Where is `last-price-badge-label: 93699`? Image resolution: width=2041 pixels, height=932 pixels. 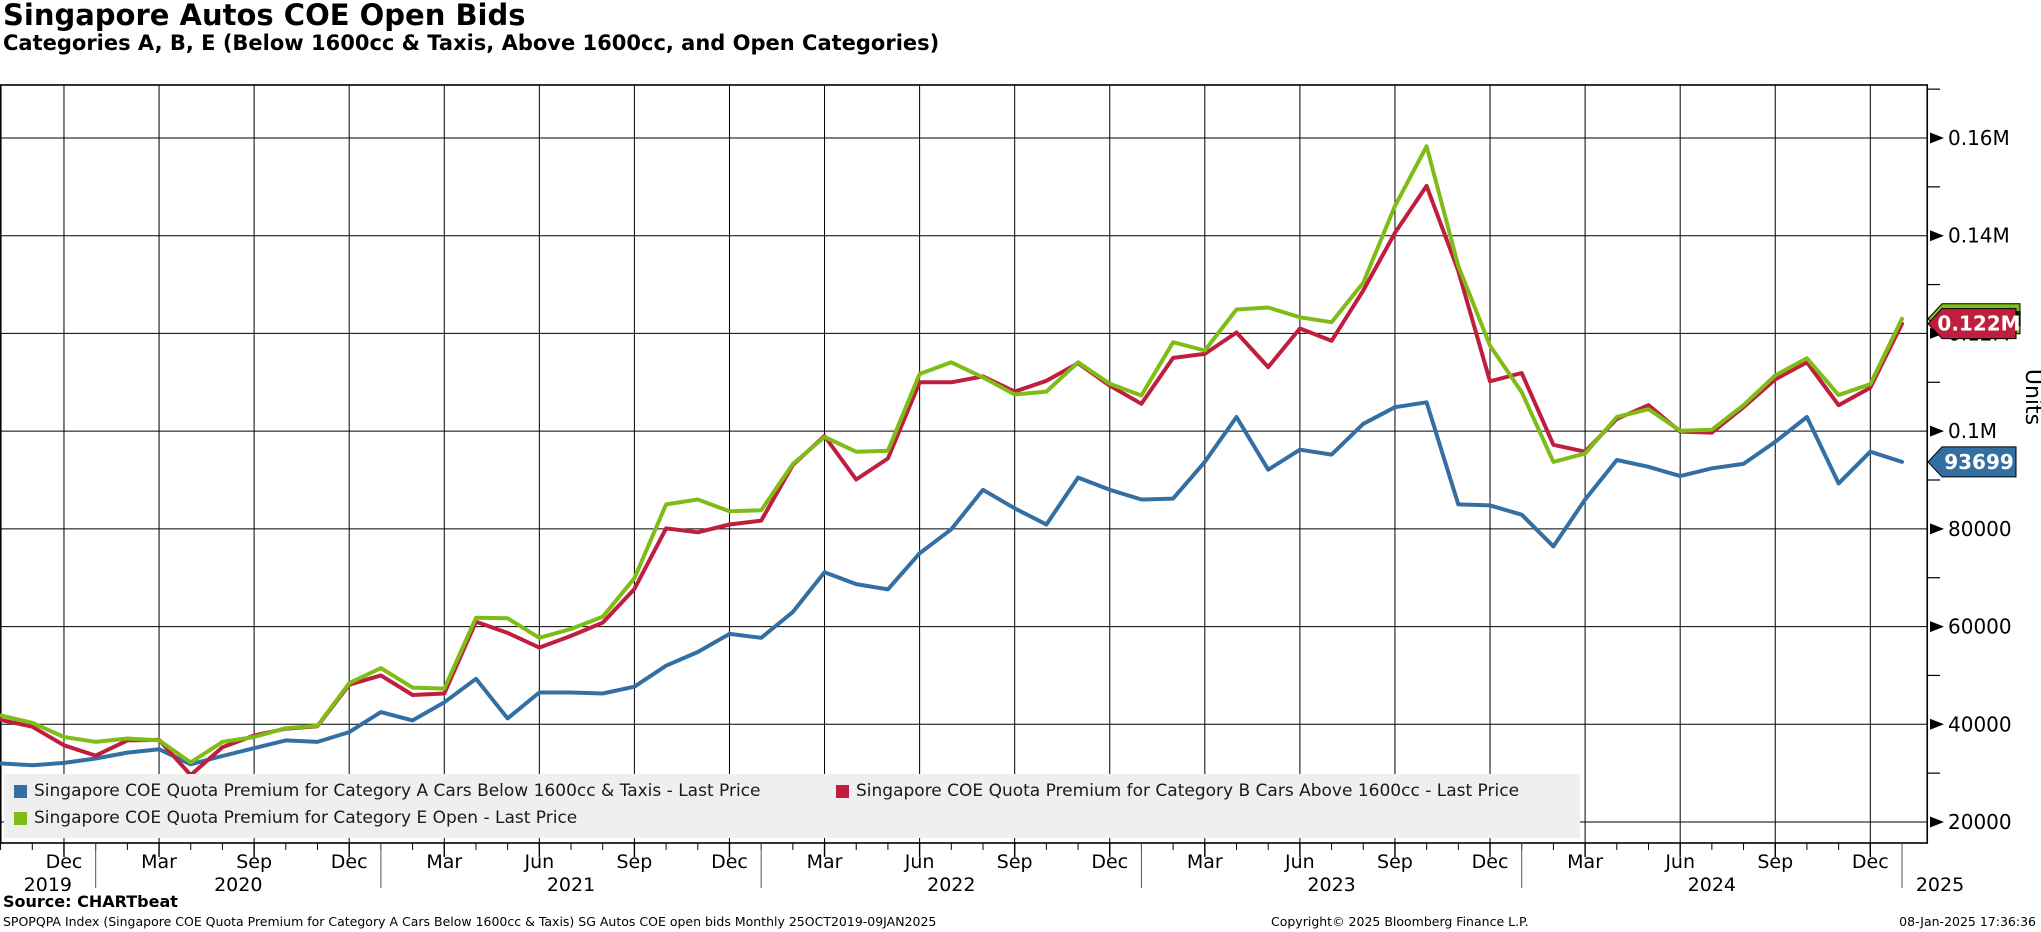
last-price-badge-label: 93699 is located at coordinates (1979, 462).